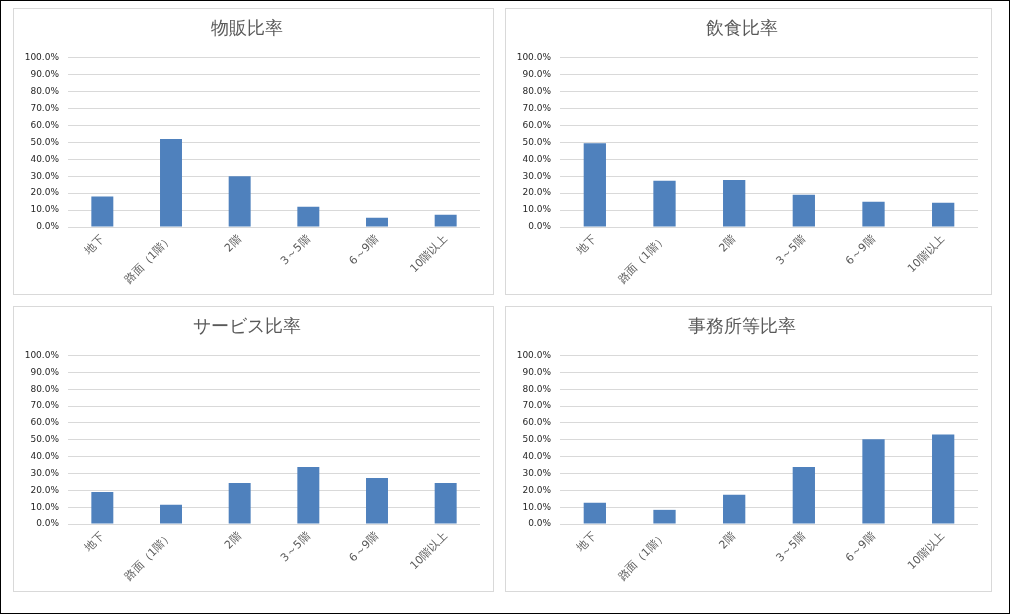 This screenshot has width=1010, height=614. Describe the element at coordinates (247, 28) in the screenshot. I see `chart-title: 物販比率` at that location.